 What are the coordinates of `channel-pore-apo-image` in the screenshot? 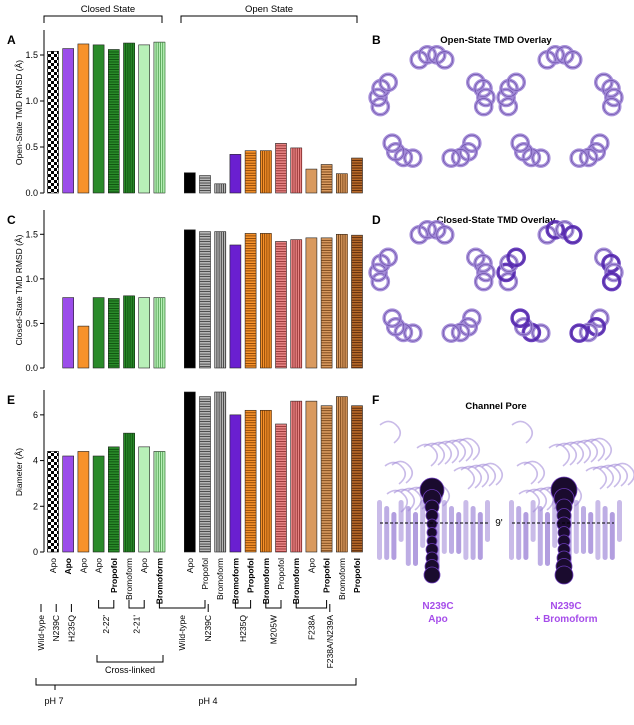 It's located at (440, 502).